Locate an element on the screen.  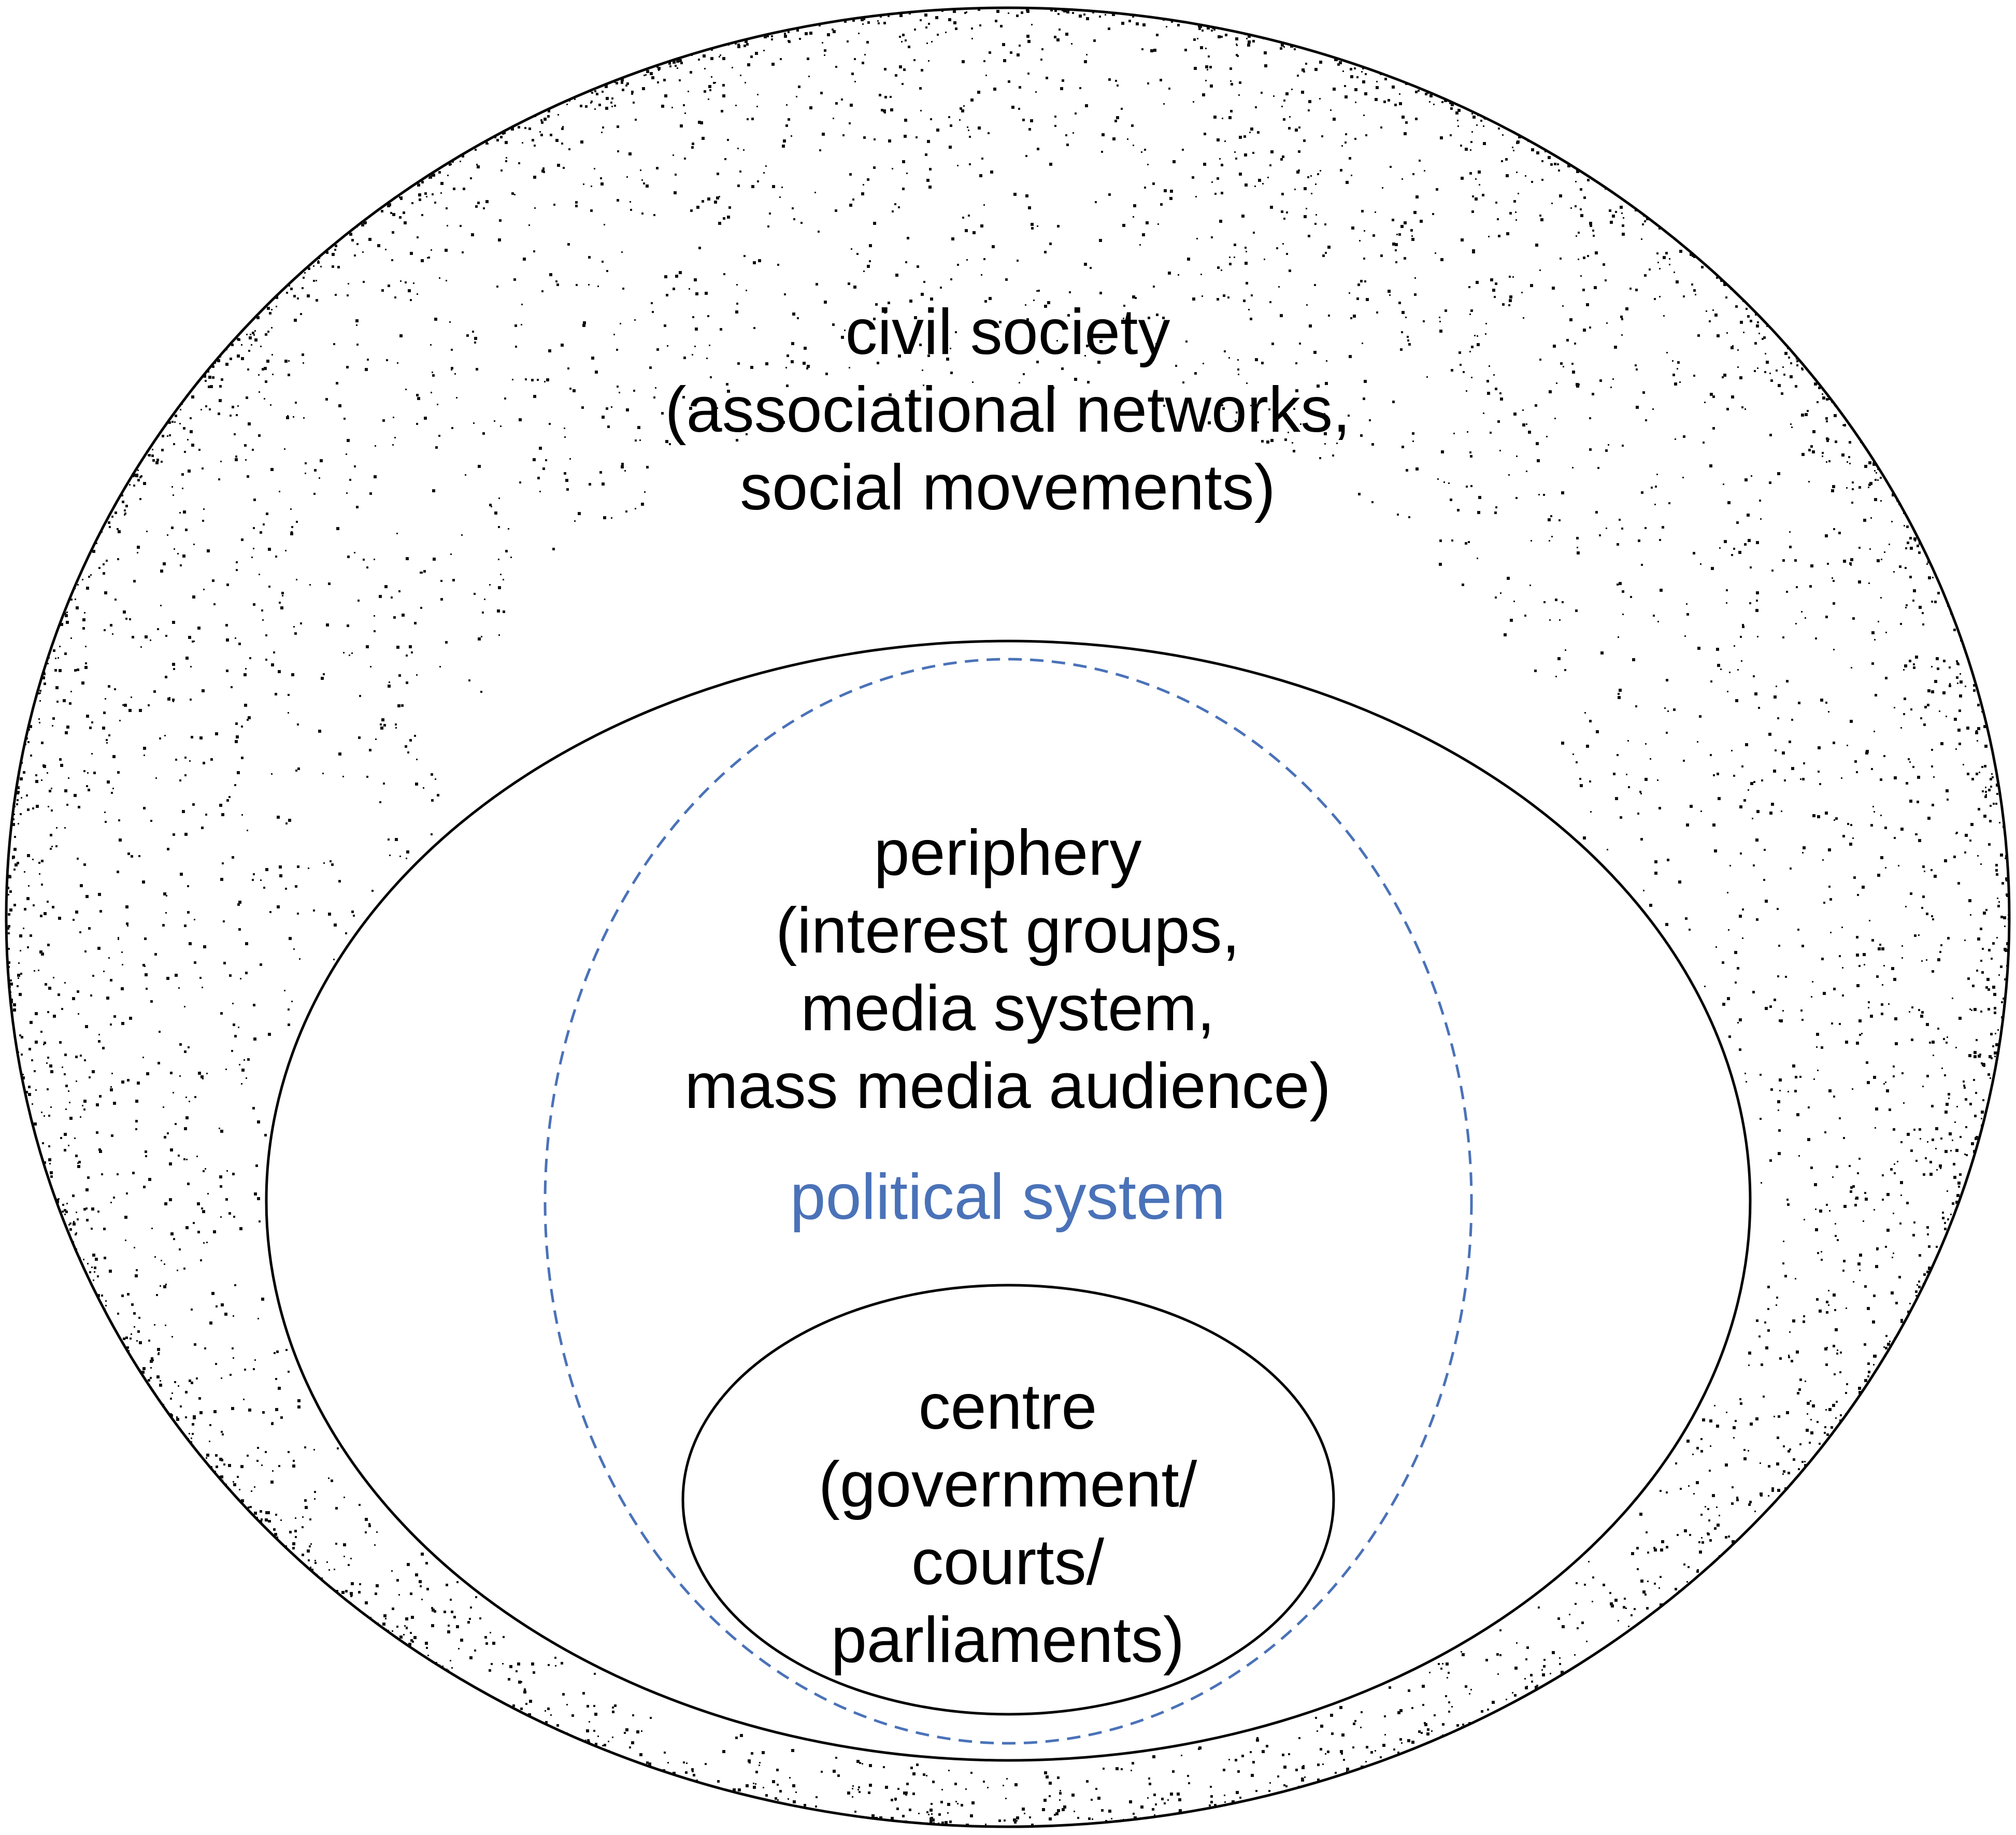
civil-society-line-2: social movements) is located at coordinates (1008, 487).